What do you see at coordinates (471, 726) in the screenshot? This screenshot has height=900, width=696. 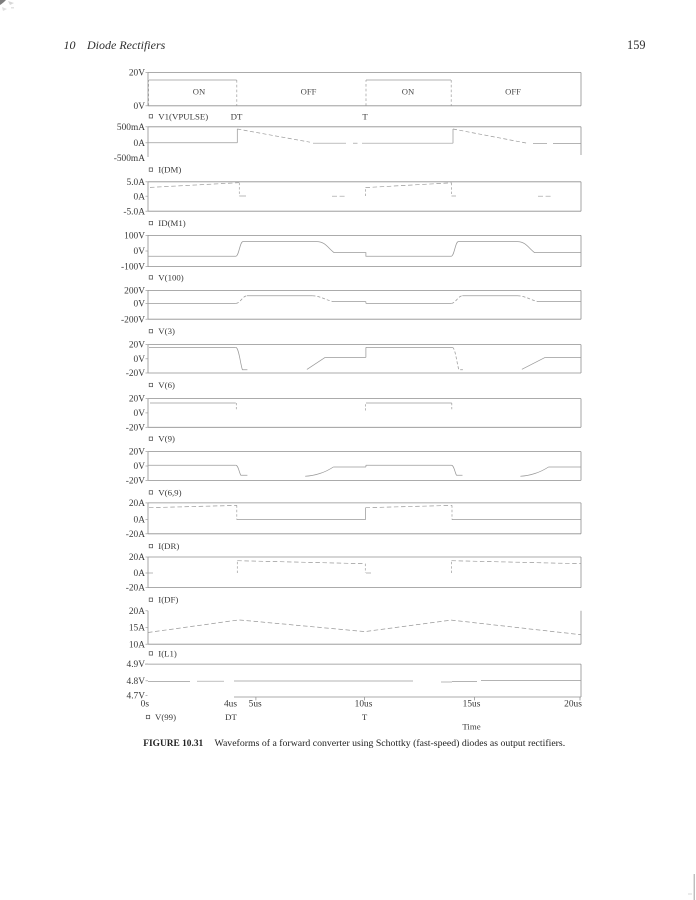 I see `svg-text: Time` at bounding box center [471, 726].